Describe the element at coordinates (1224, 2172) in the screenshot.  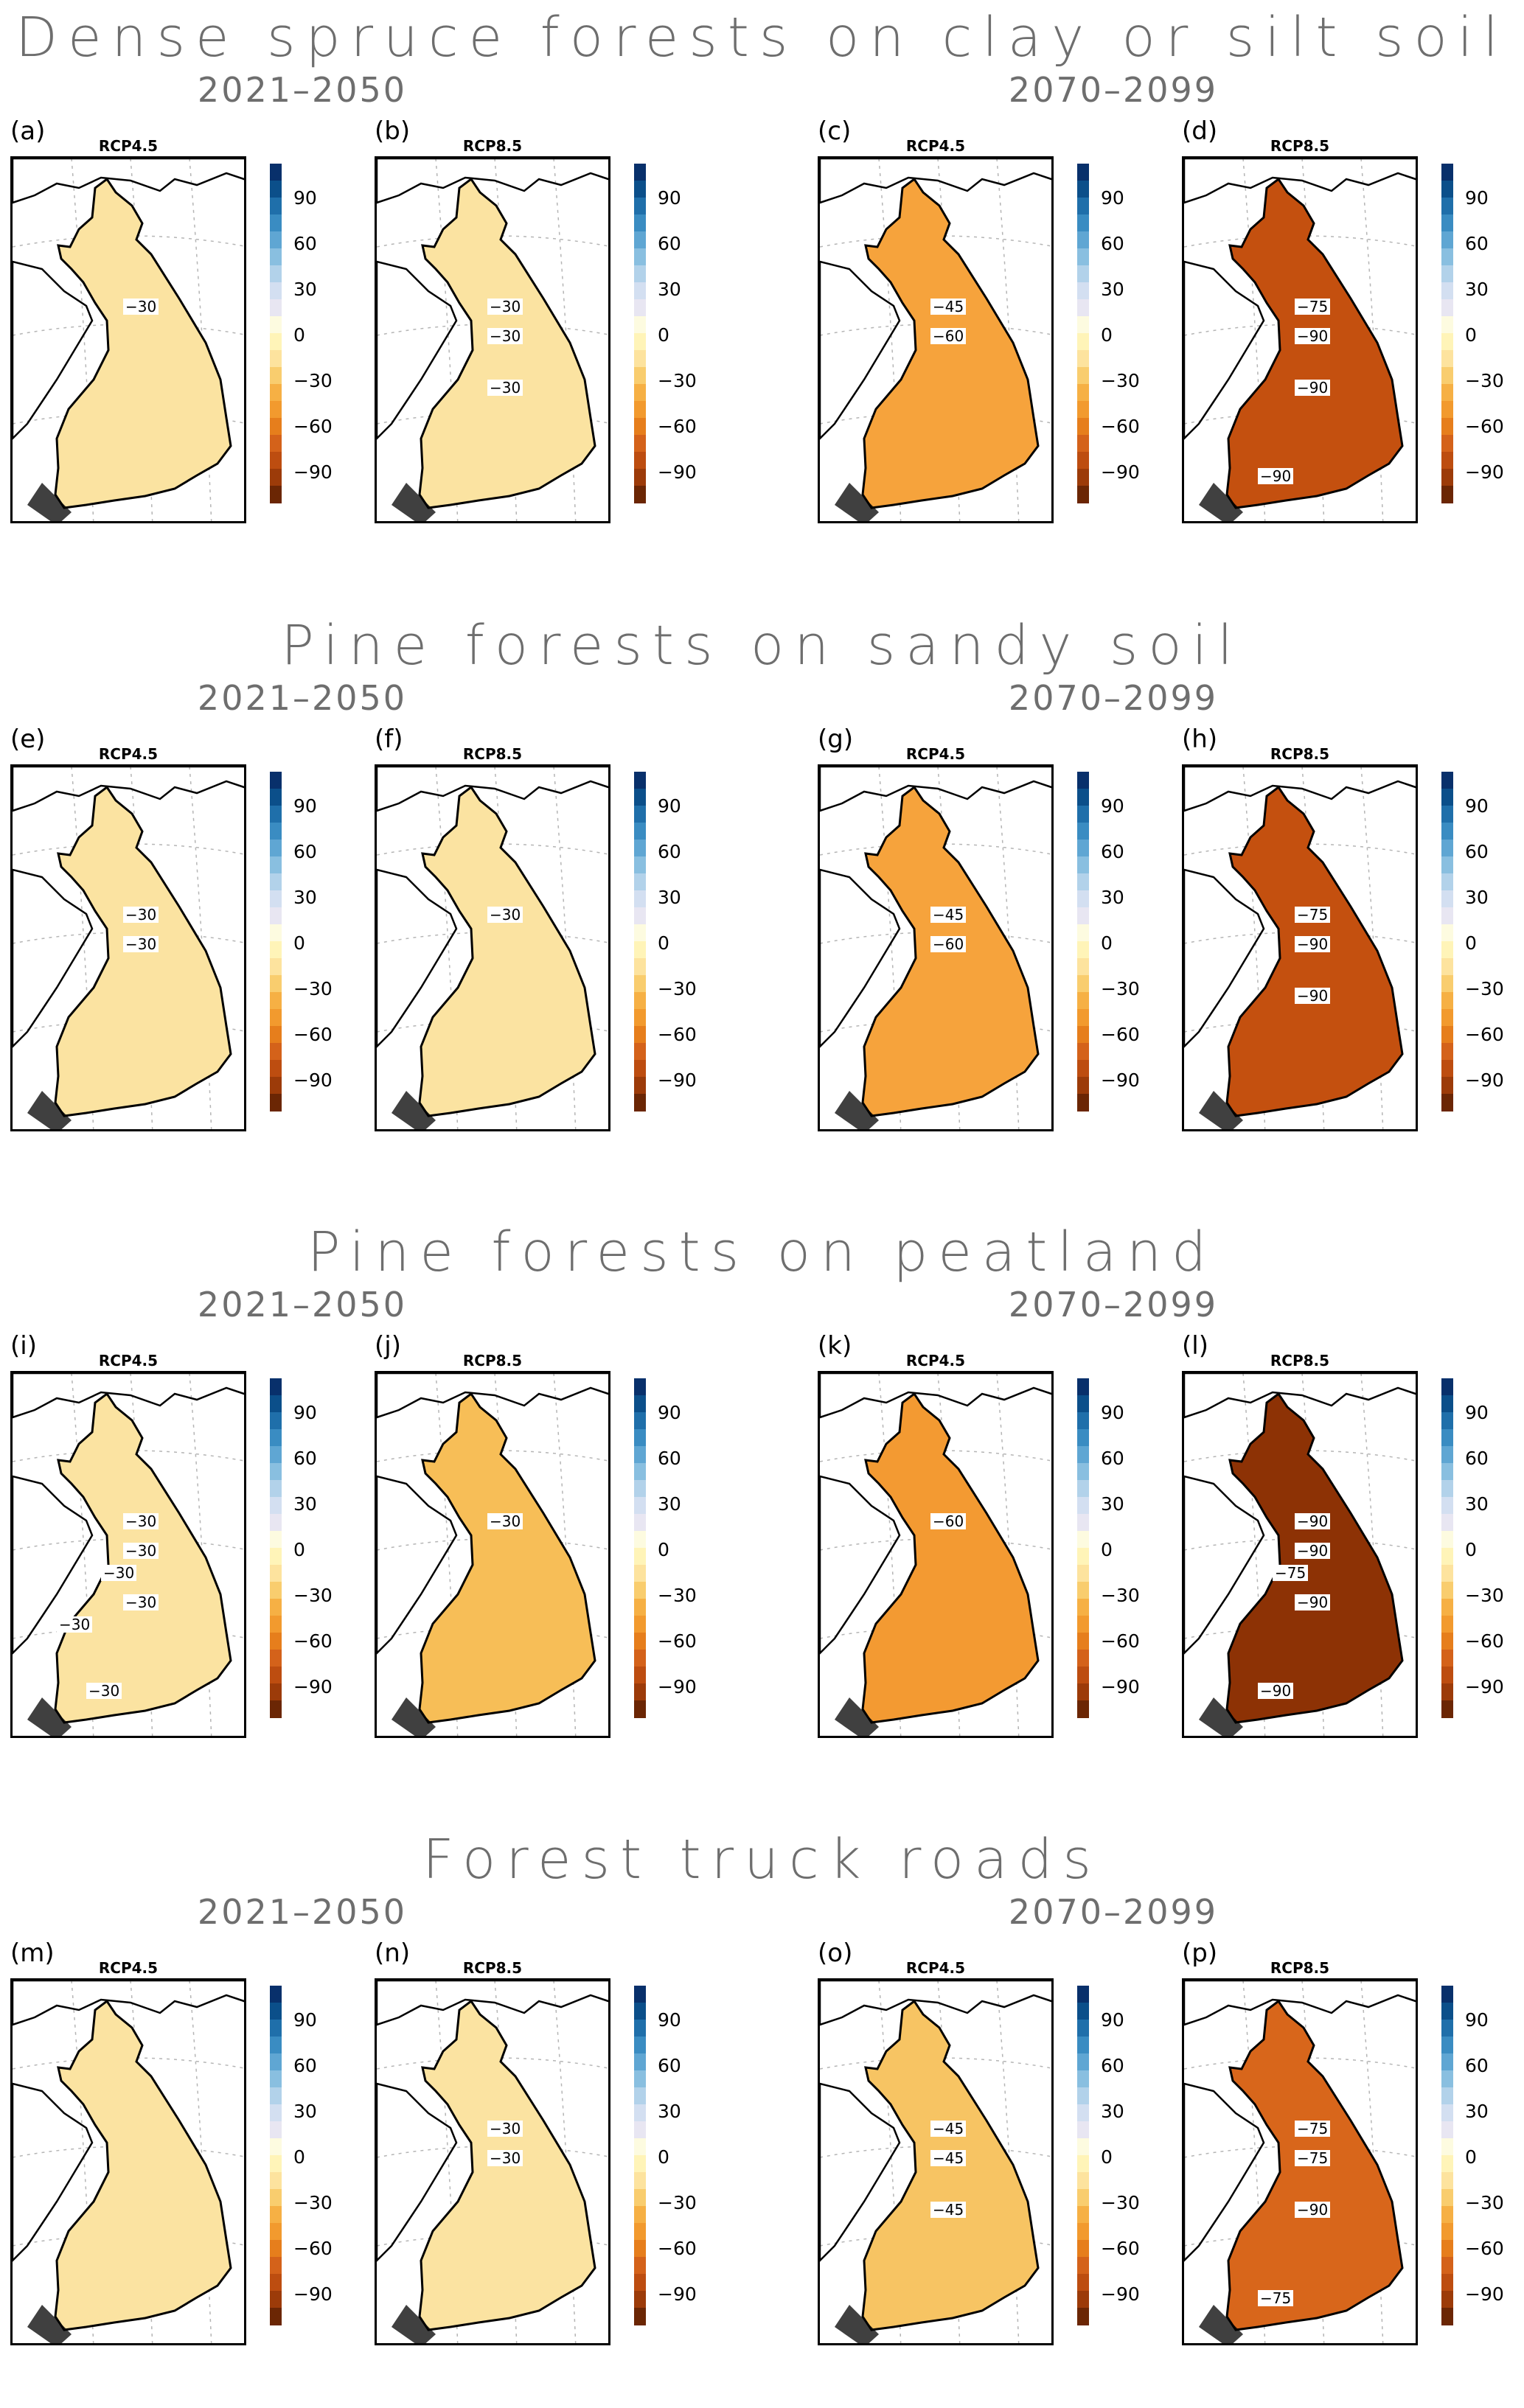
I see `sweden-coast` at that location.